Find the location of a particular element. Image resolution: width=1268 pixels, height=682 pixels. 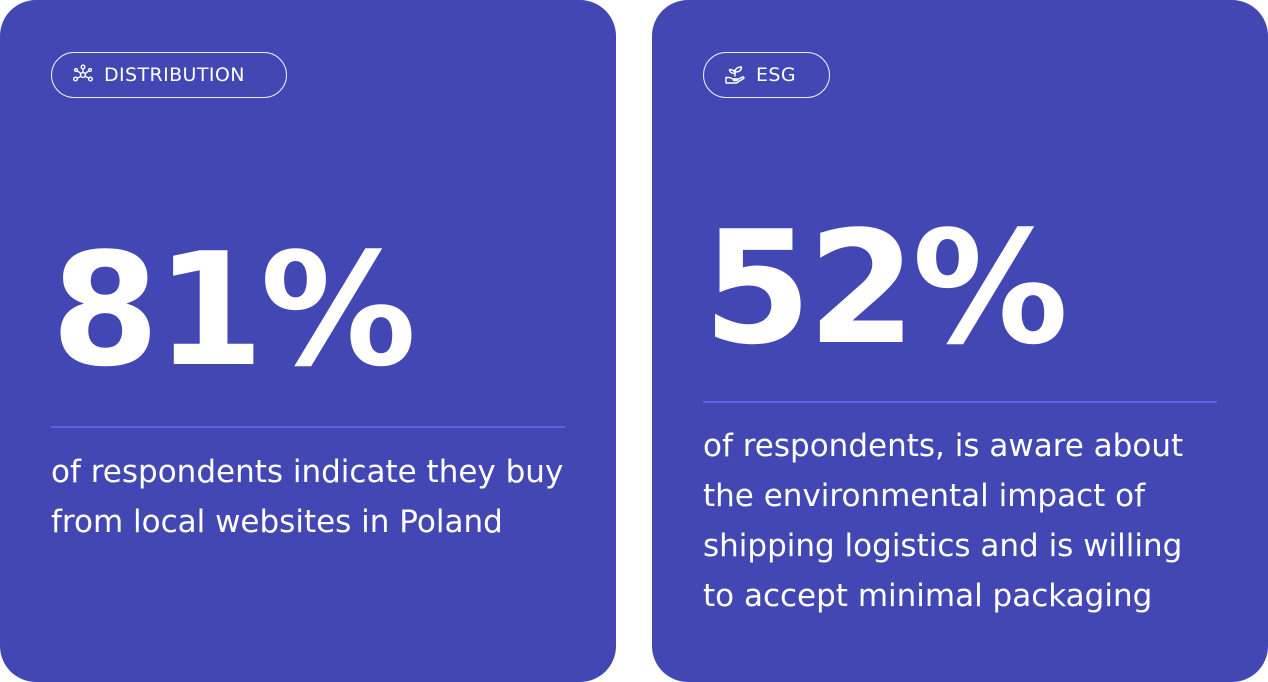

distribution-stat: 81% is located at coordinates (233, 310).